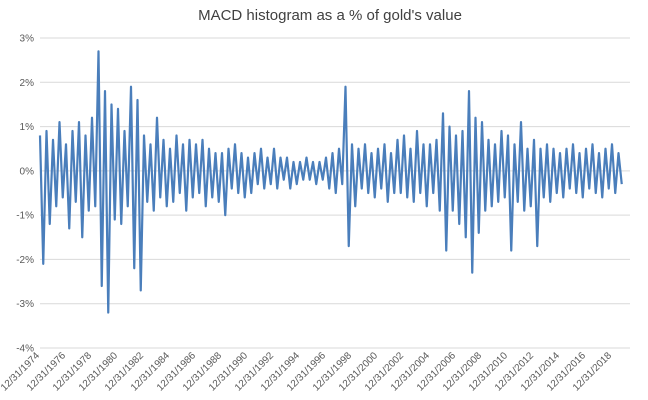 This screenshot has height=400, width=648. Describe the element at coordinates (330, 15) in the screenshot. I see `chart-title: MACD histogram as a % of gold's value` at that location.